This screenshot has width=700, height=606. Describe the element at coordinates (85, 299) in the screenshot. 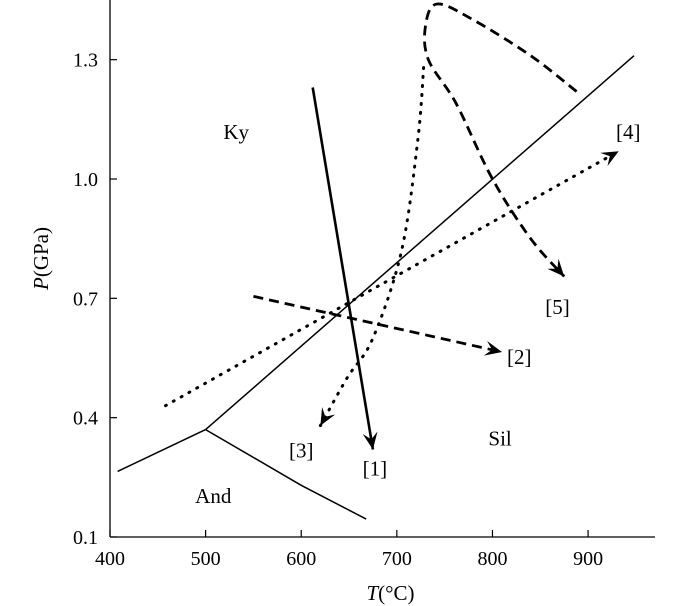

I see `y-tick-label: 0.7` at that location.